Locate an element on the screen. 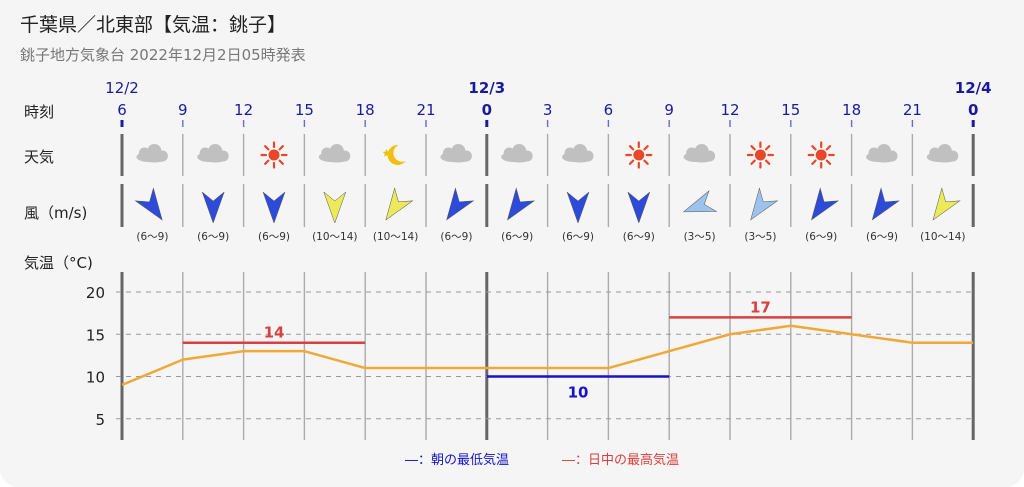  star-icon is located at coordinates (386, 153).